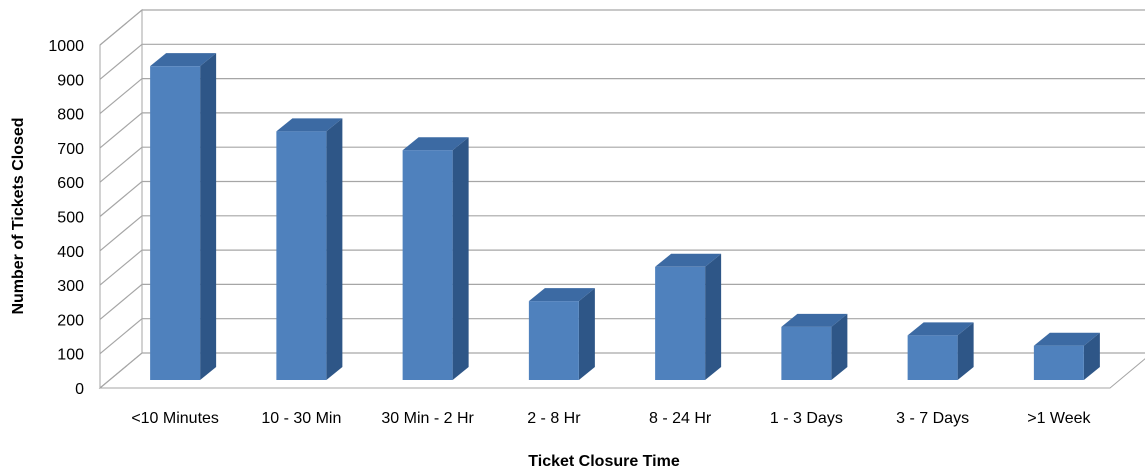 This screenshot has width=1145, height=472. Describe the element at coordinates (70, 252) in the screenshot. I see `y-tick-label: 400` at that location.